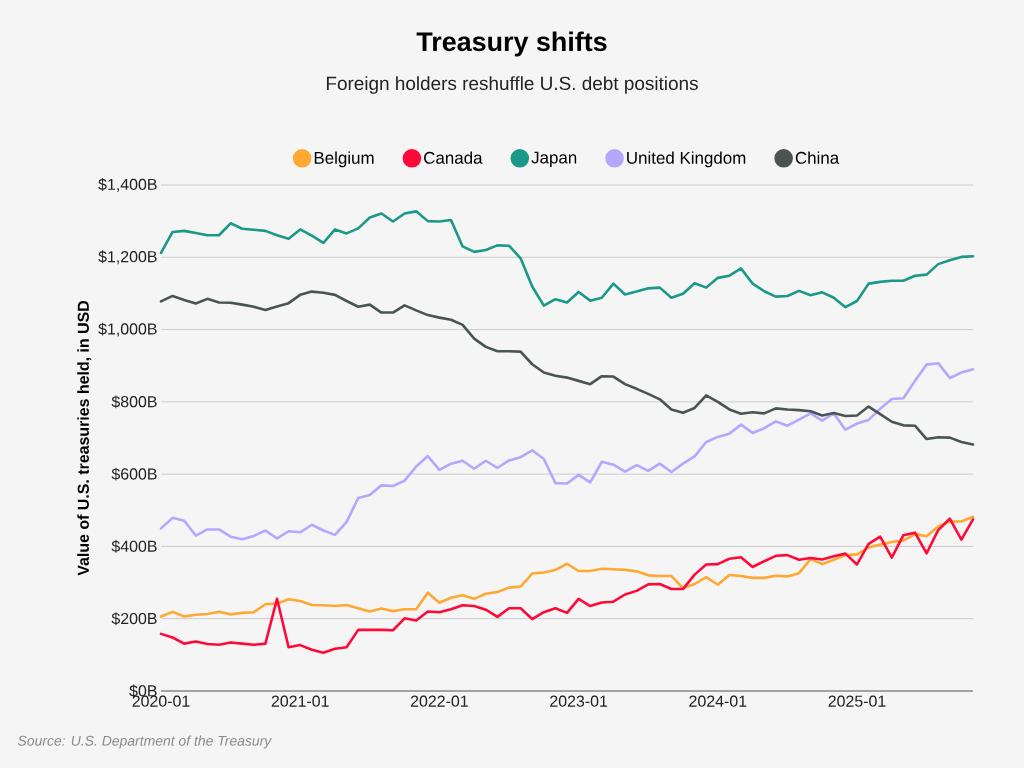 This screenshot has width=1024, height=768. I want to click on chart-title: Treasury shifts, so click(511, 44).